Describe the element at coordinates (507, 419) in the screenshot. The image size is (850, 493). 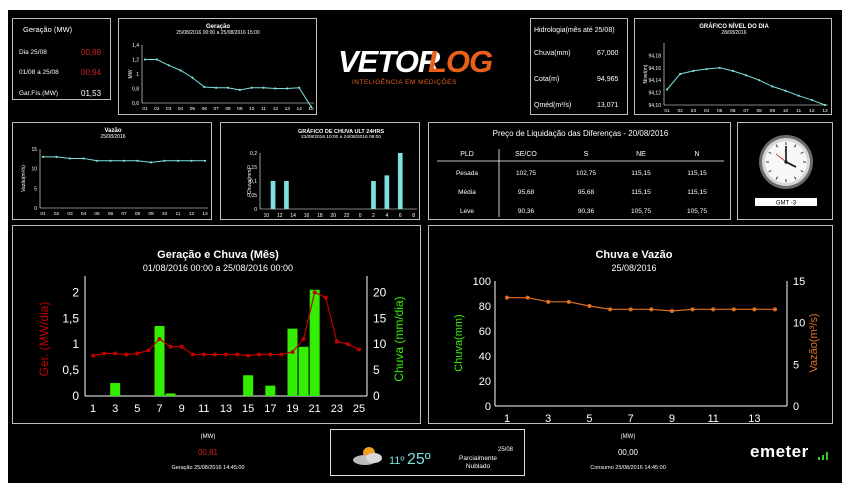
I see `x-tick-label: 1` at that location.